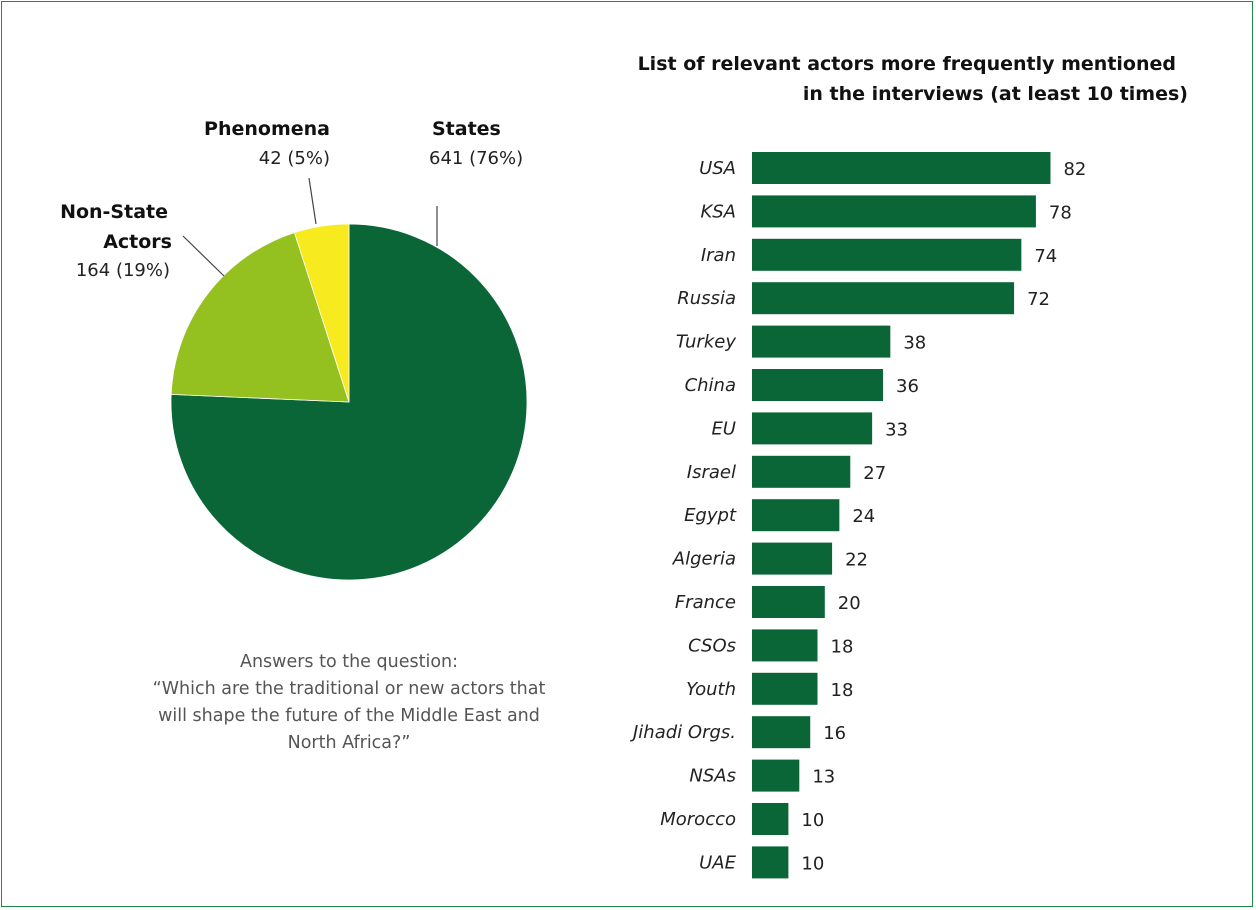 Image resolution: width=1256 pixels, height=910 pixels. What do you see at coordinates (883, 298) in the screenshot?
I see `bar-russia` at bounding box center [883, 298].